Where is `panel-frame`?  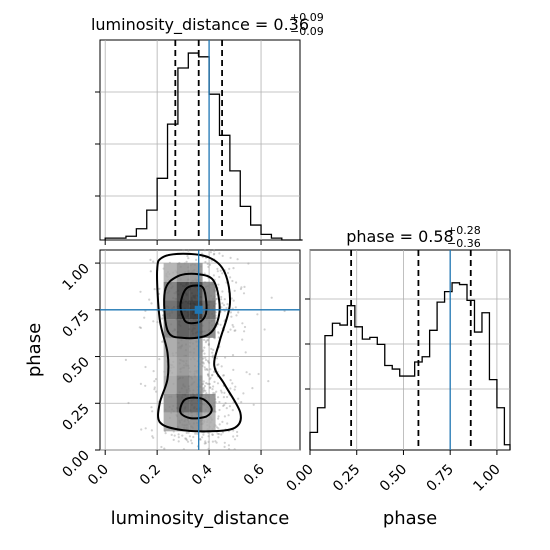
panel-frame is located at coordinates (200, 140).